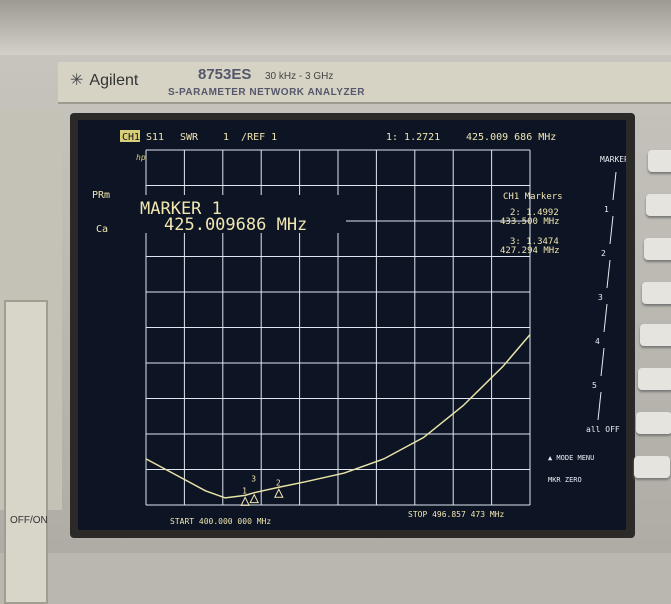 Image resolution: width=671 pixels, height=604 pixels. What do you see at coordinates (534, 213) in the screenshot?
I see `marker2-value: 2: 1.4992` at bounding box center [534, 213].